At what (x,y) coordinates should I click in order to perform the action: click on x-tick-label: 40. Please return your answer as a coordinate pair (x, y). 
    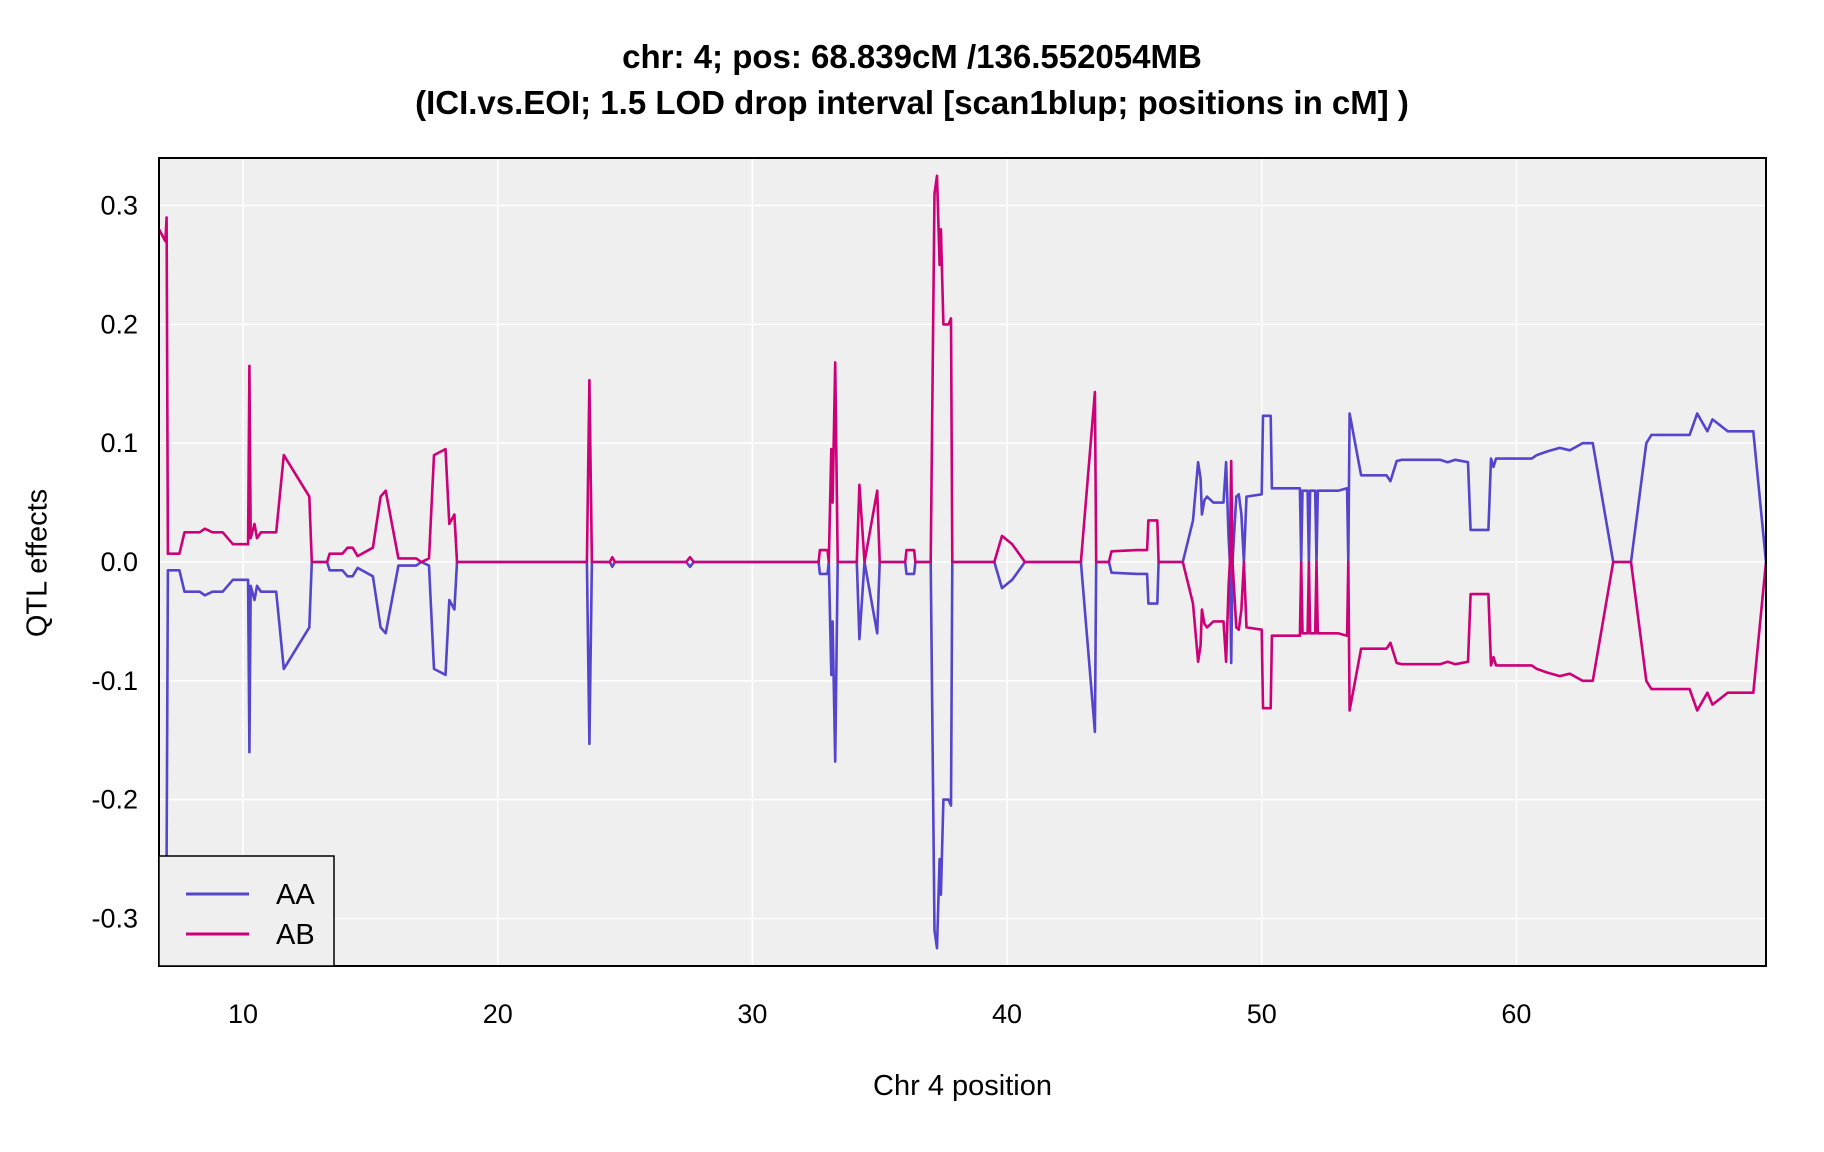
    Looking at the image, I should click on (1007, 1014).